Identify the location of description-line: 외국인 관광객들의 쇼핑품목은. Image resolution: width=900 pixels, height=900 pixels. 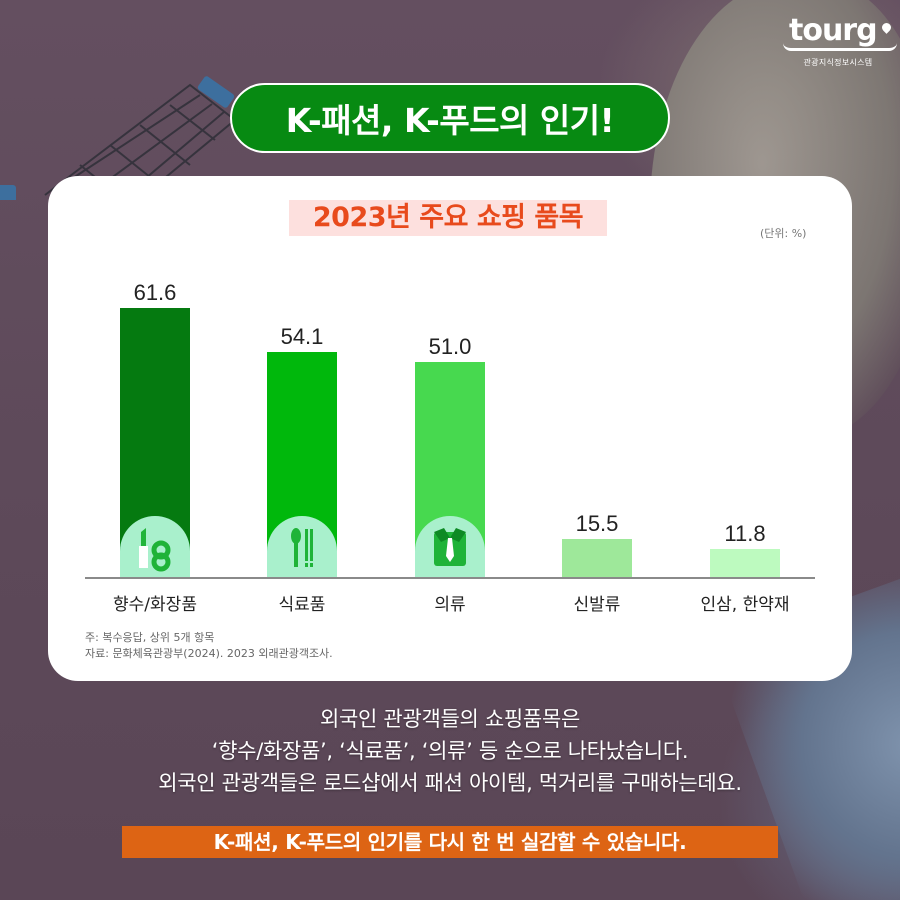
(449, 719).